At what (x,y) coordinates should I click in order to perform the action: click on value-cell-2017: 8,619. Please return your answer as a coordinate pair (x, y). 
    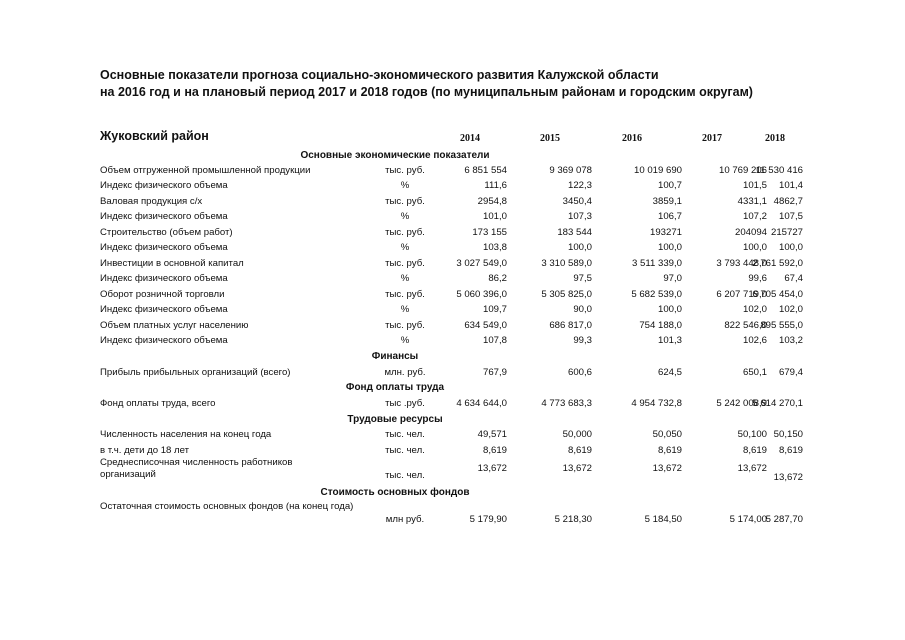
    Looking at the image, I should click on (754, 450).